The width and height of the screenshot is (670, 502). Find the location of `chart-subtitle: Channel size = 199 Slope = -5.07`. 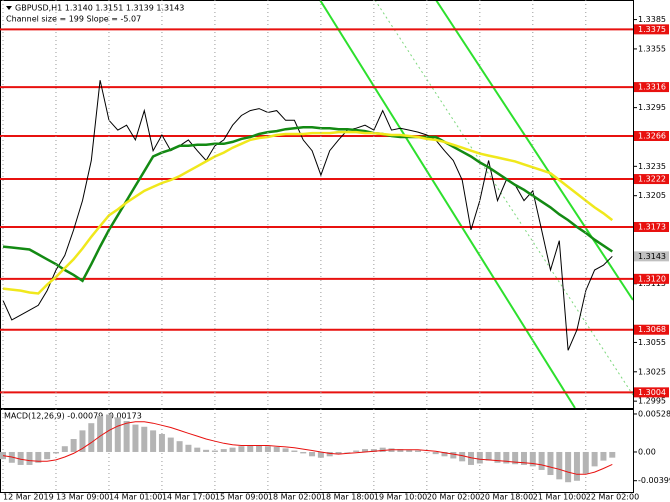

chart-subtitle: Channel size = 199 Slope = -5.07 is located at coordinates (73, 19).